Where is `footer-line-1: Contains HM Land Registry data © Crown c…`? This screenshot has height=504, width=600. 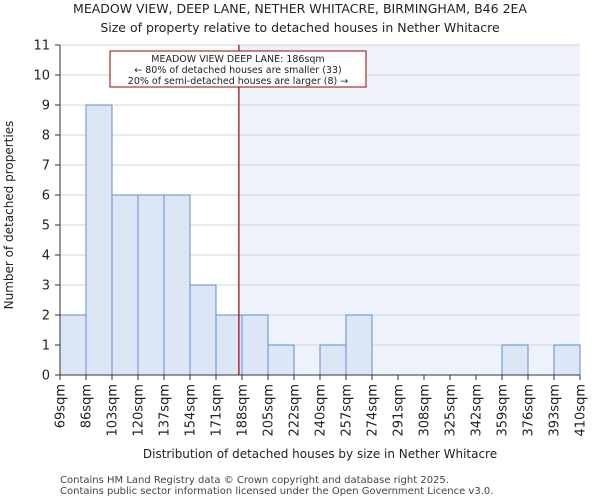
footer-line-1: Contains HM Land Registry data © Crown c… is located at coordinates (254, 480).